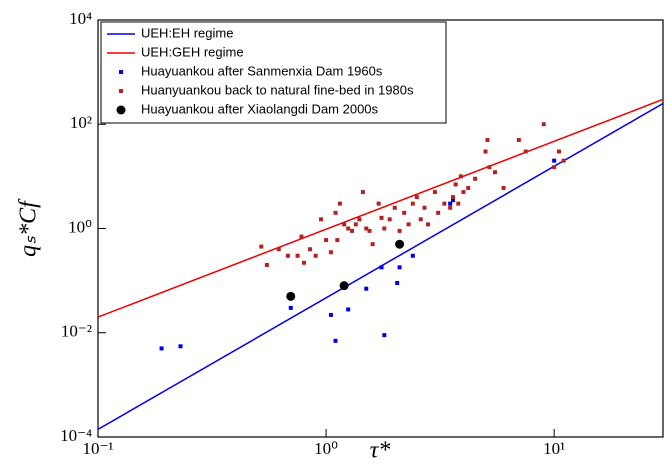 The image size is (669, 466). What do you see at coordinates (380, 451) in the screenshot?
I see `x-axis-label: τ*` at bounding box center [380, 451].